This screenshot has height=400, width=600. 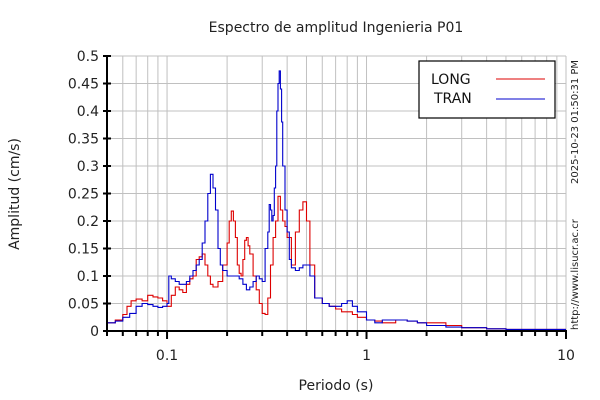 I want to click on url-text: http://www.lisucr.ac.cr, so click(x=575, y=274).